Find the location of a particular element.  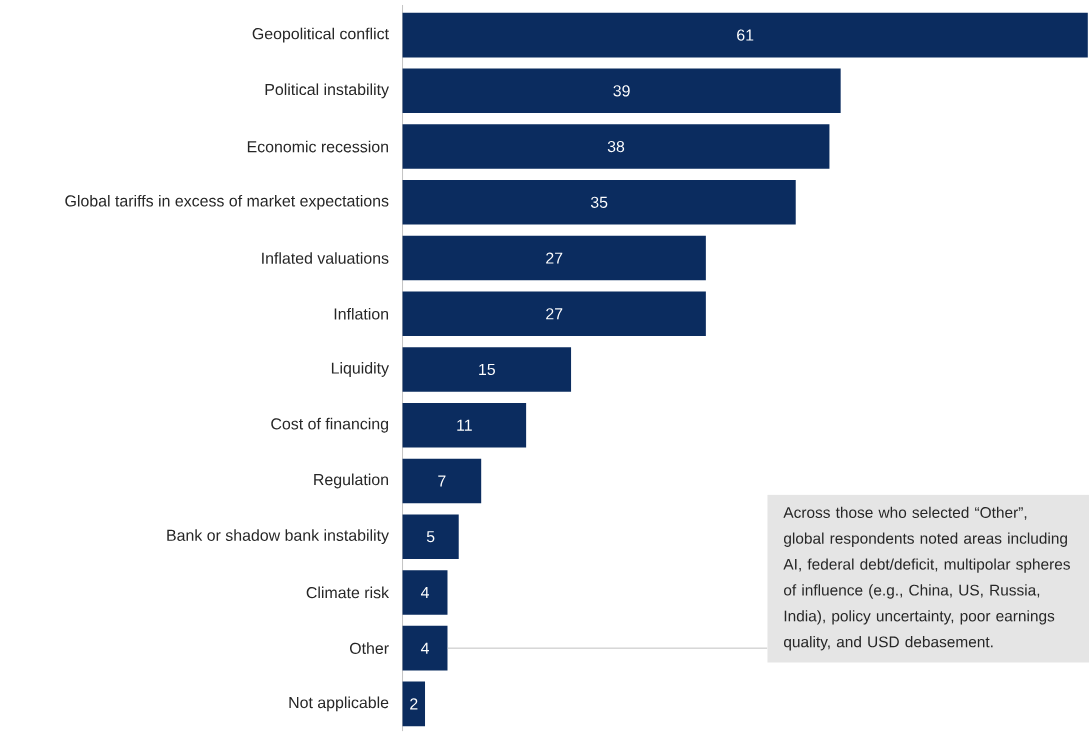

data-label: 15 is located at coordinates (487, 370).